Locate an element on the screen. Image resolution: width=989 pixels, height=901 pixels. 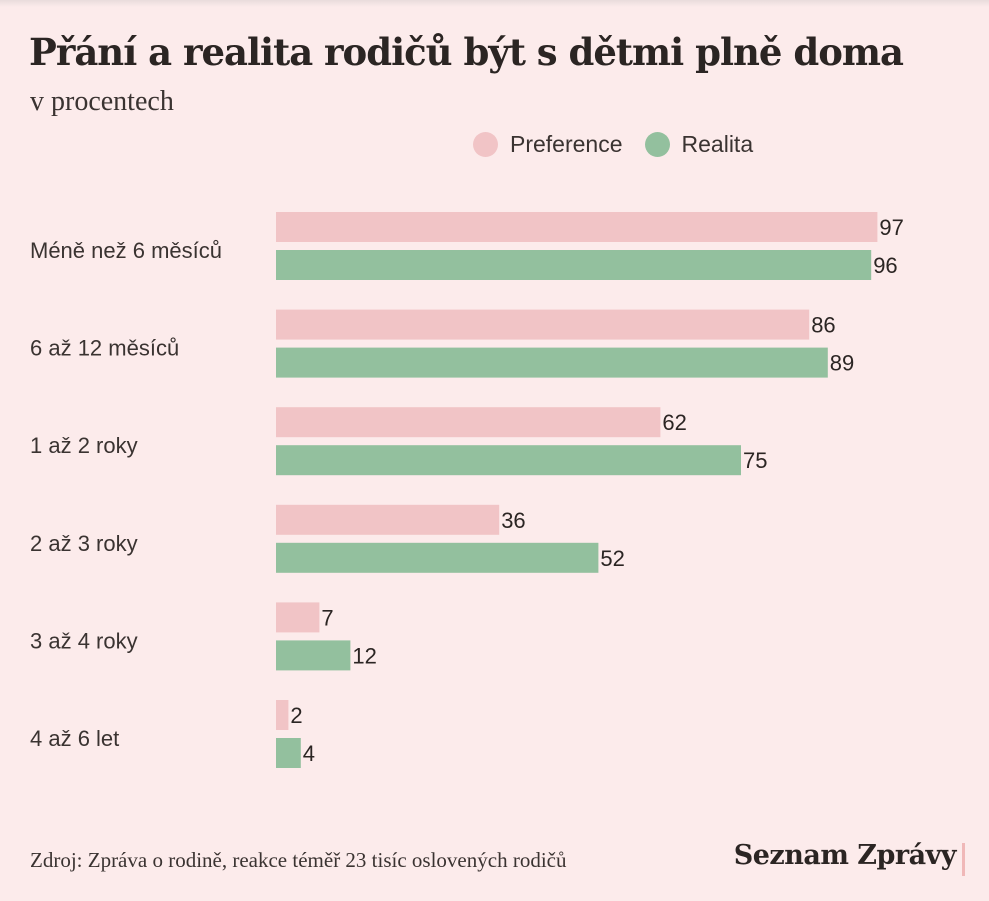
value-label-realita-1-az-2-roky: 75 is located at coordinates (755, 460).